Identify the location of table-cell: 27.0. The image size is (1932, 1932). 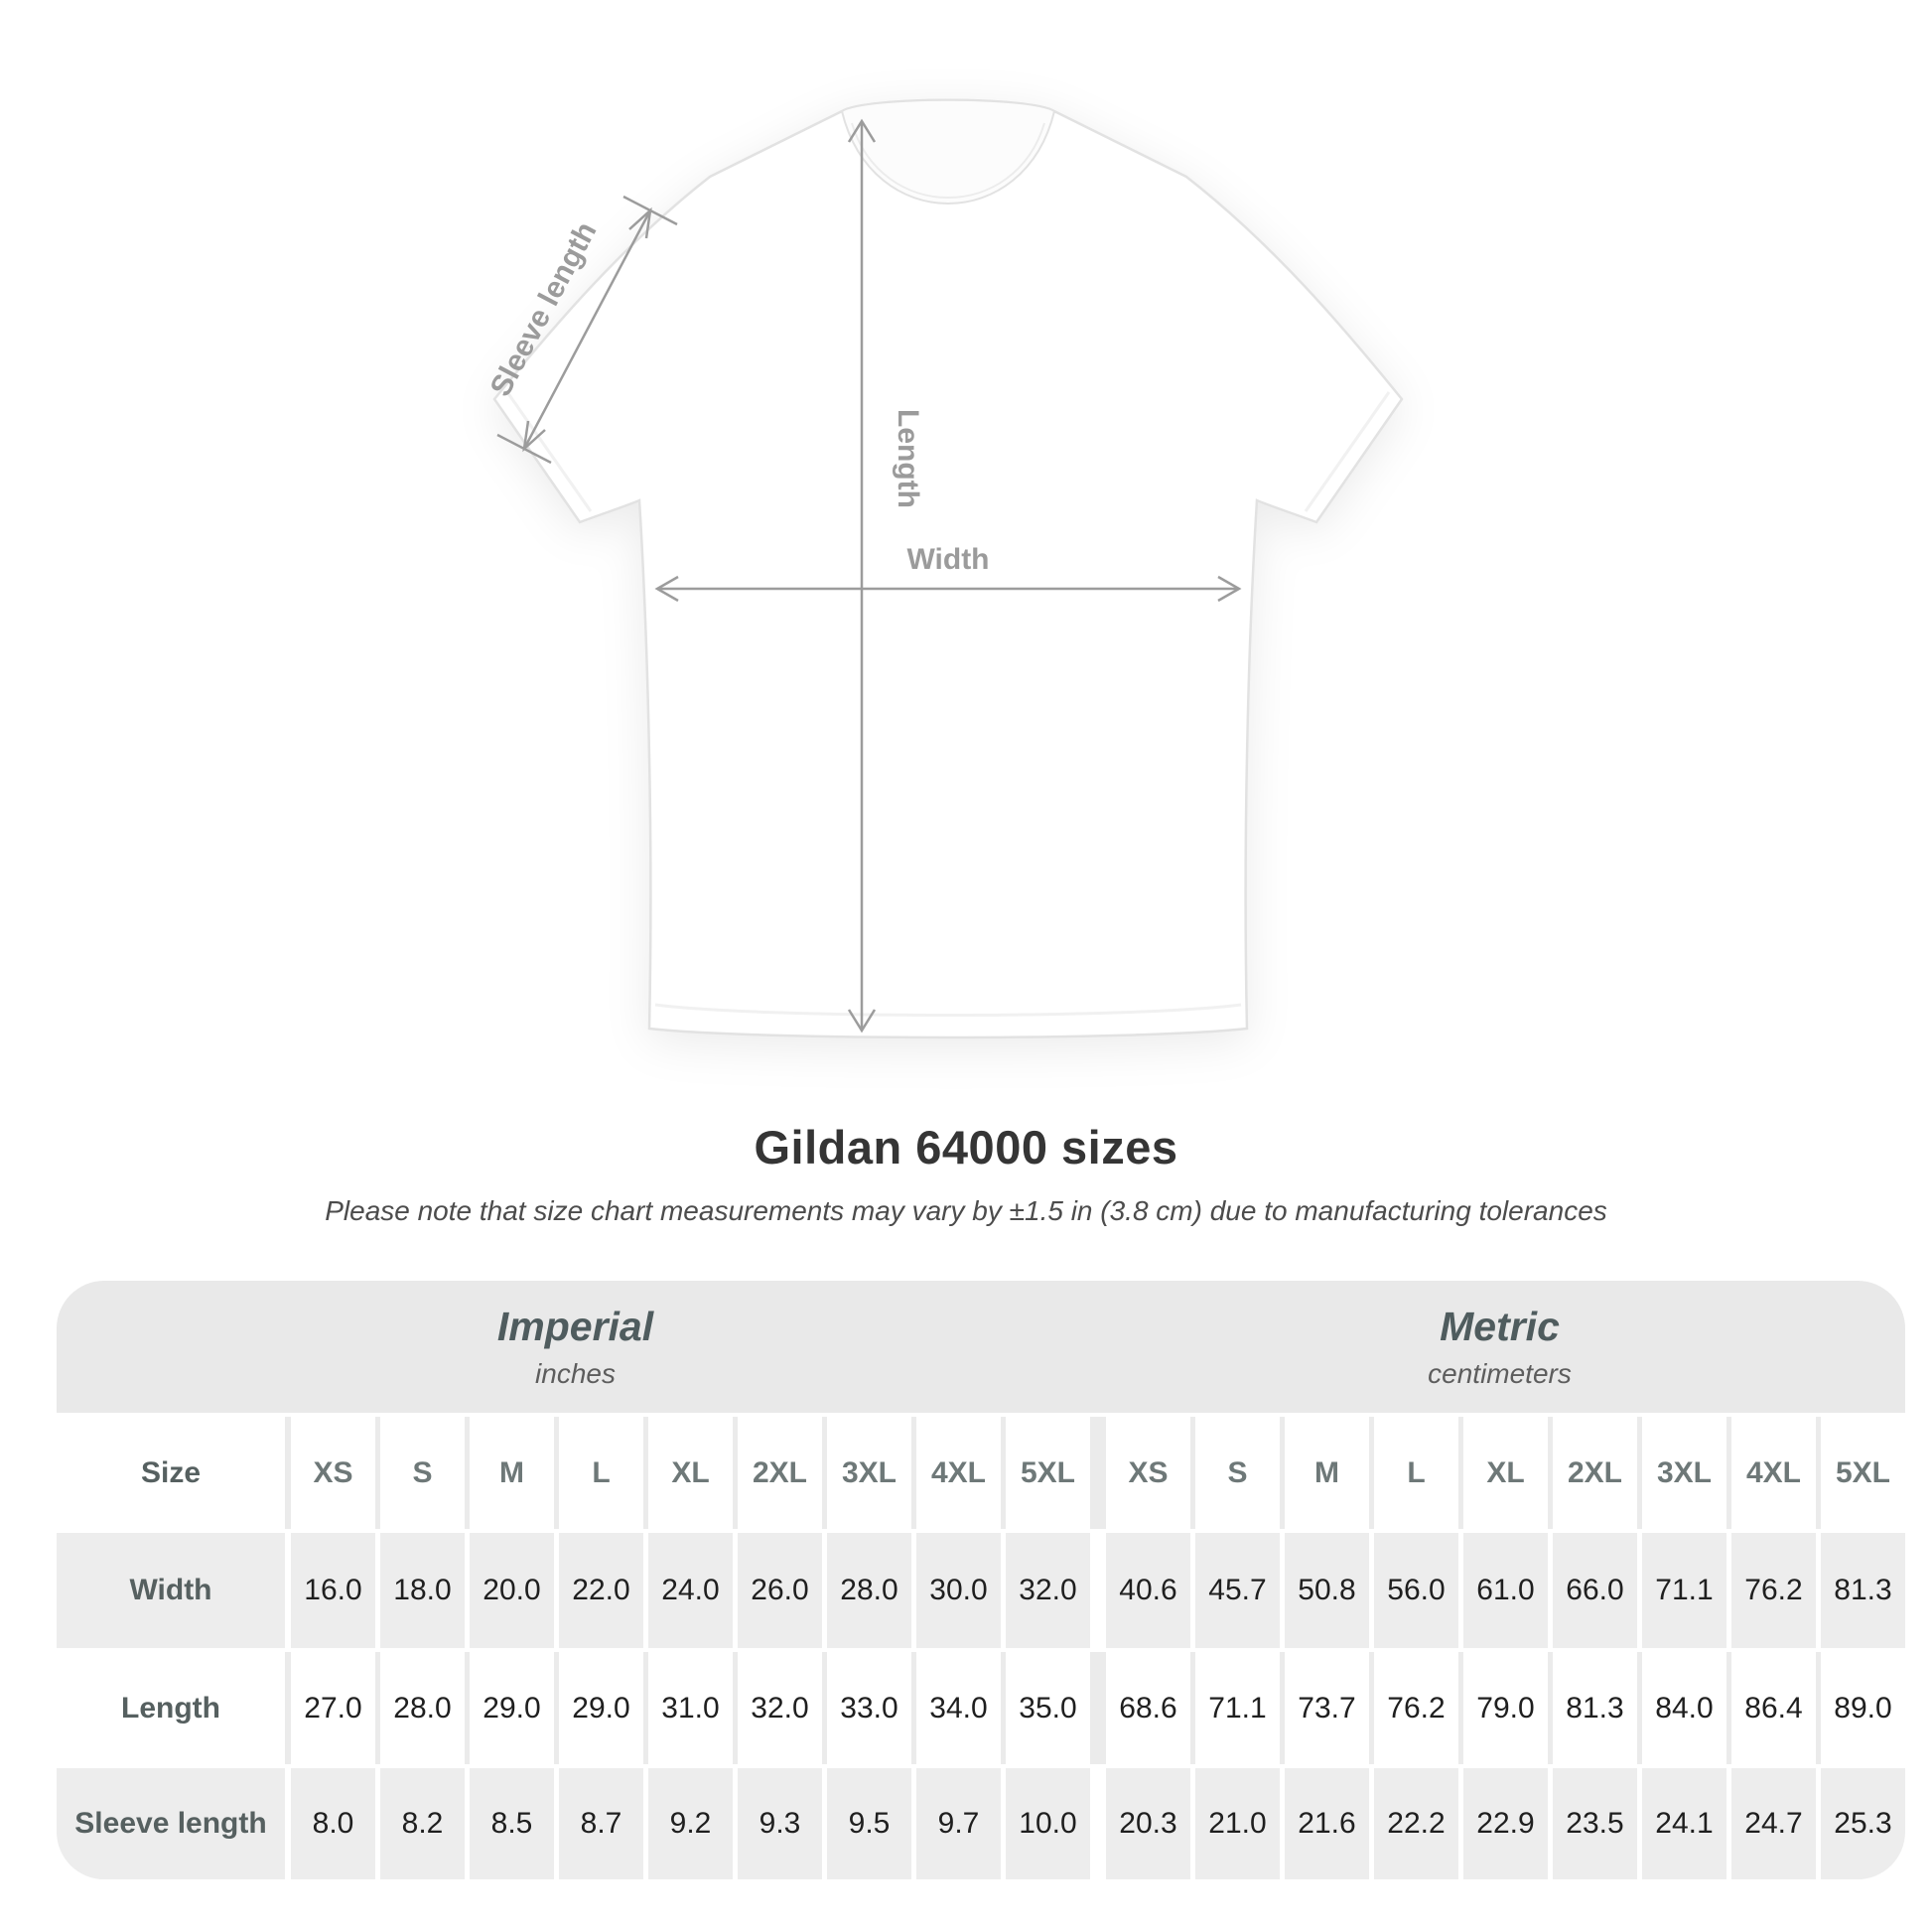
(330, 1708).